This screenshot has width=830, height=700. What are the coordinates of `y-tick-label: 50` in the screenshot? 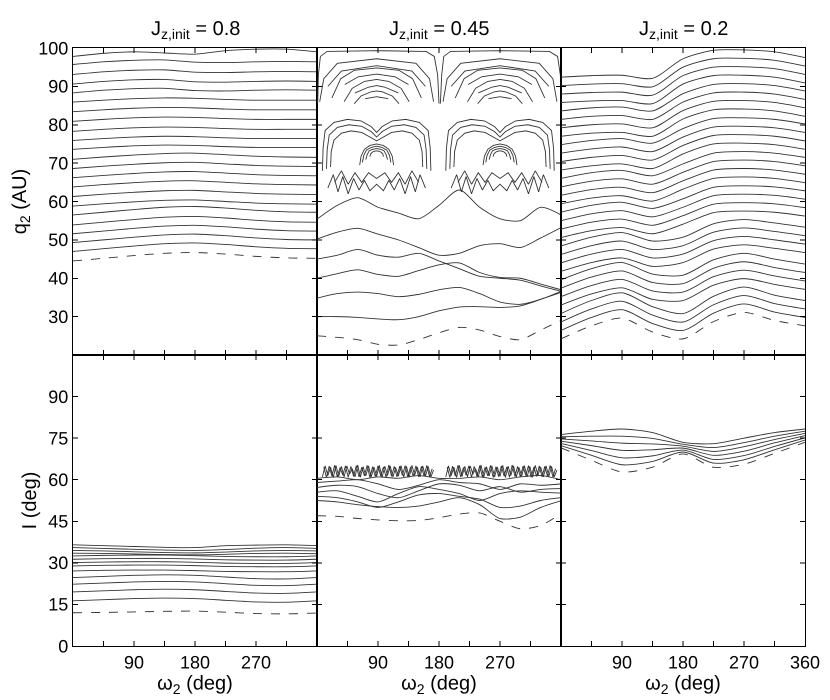 It's located at (58, 240).